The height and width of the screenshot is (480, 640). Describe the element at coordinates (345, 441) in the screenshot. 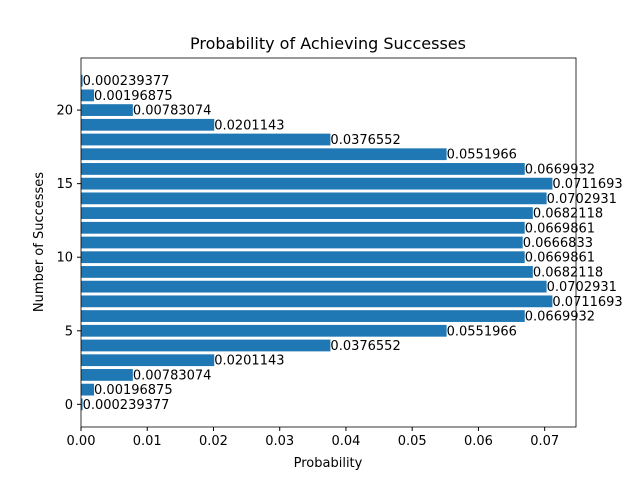

I see `x-tick-label: 0.04` at that location.